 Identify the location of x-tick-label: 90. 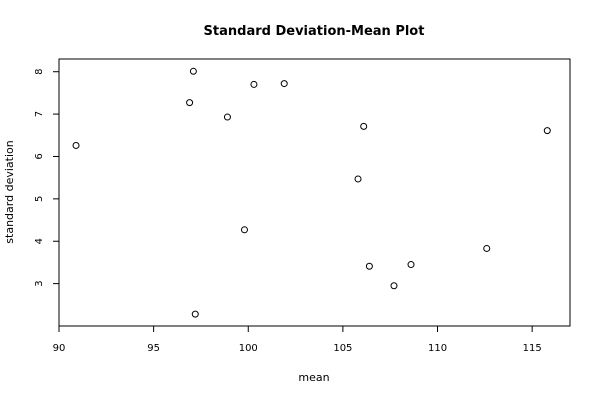
(59, 348).